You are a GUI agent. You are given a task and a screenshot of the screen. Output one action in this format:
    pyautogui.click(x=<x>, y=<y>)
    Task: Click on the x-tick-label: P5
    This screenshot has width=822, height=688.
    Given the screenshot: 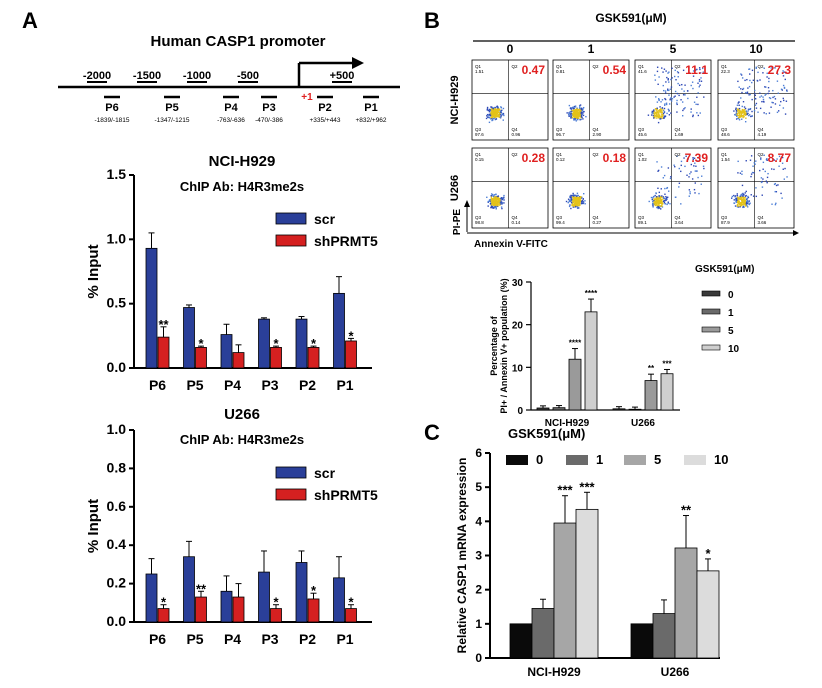 What is the action you would take?
    pyautogui.click(x=194, y=385)
    